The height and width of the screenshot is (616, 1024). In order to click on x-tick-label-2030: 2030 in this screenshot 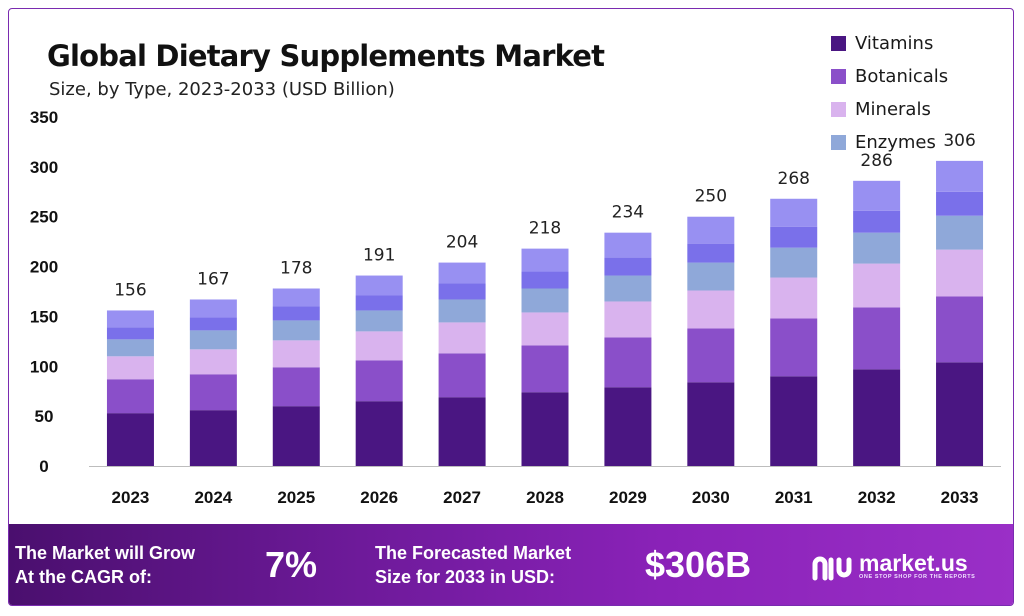, I will do `click(711, 497)`.